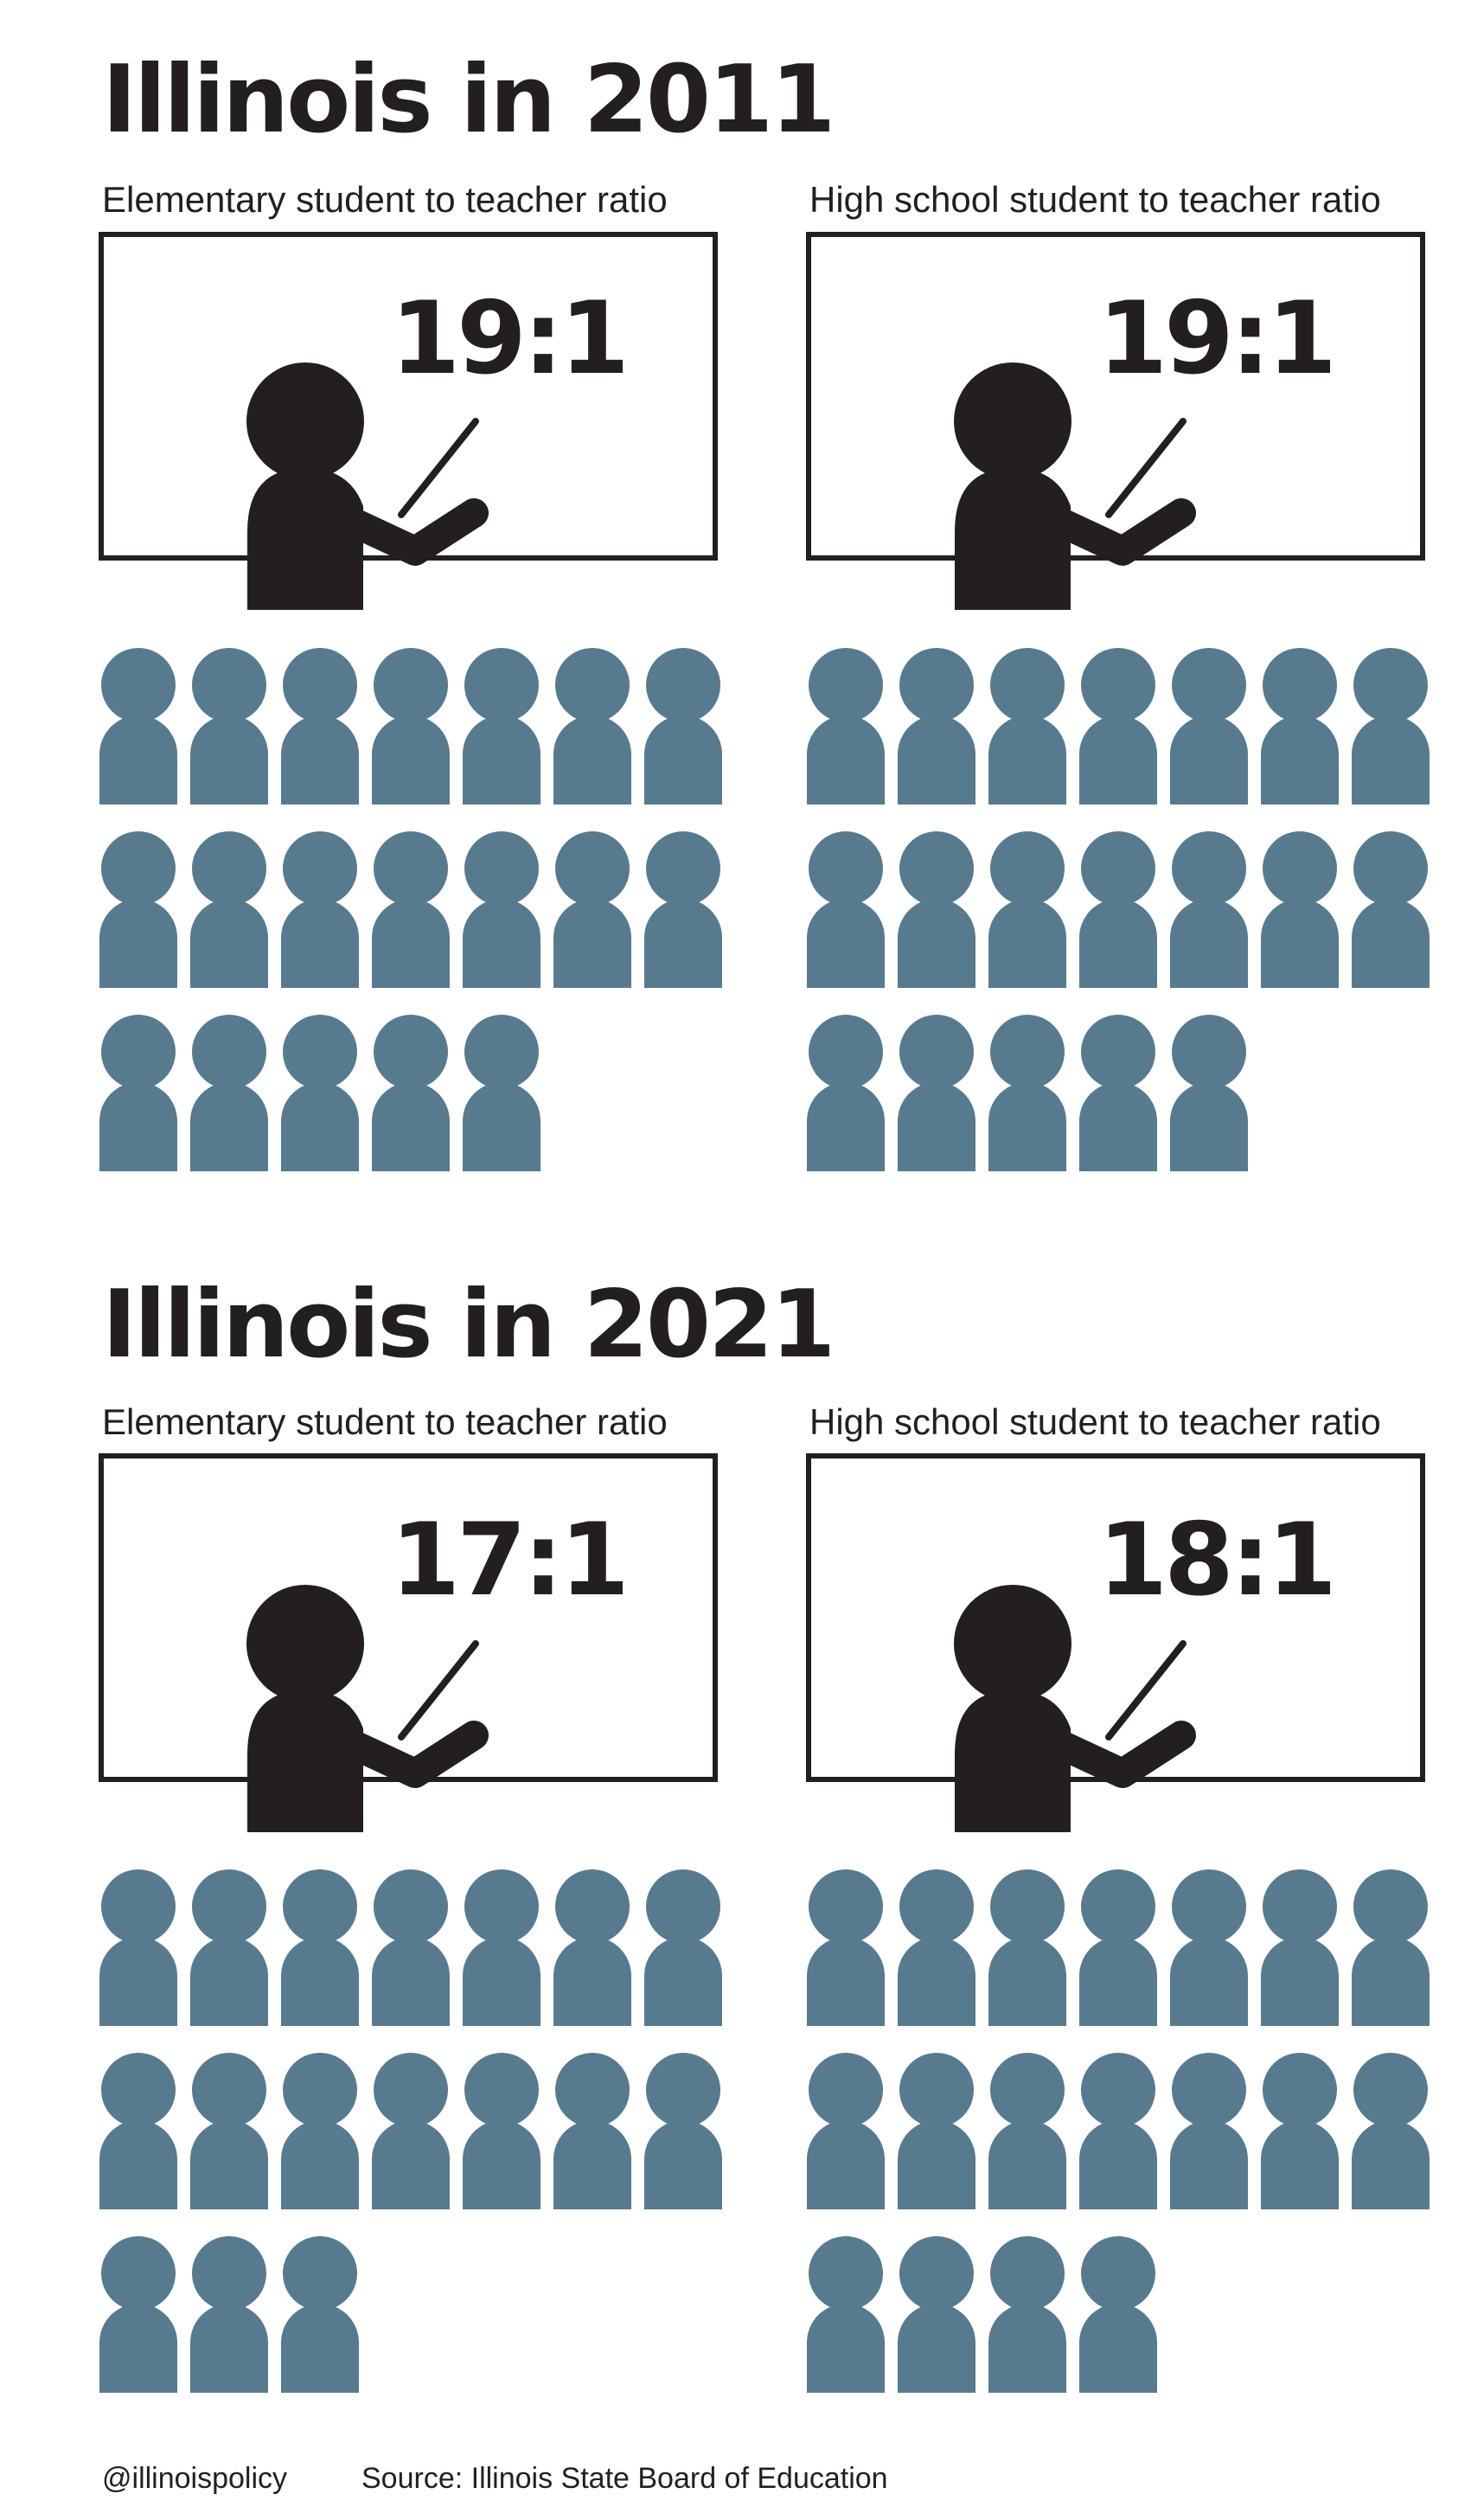 This screenshot has width=1484, height=2513. I want to click on students-2011-elementary, so click(419, 915).